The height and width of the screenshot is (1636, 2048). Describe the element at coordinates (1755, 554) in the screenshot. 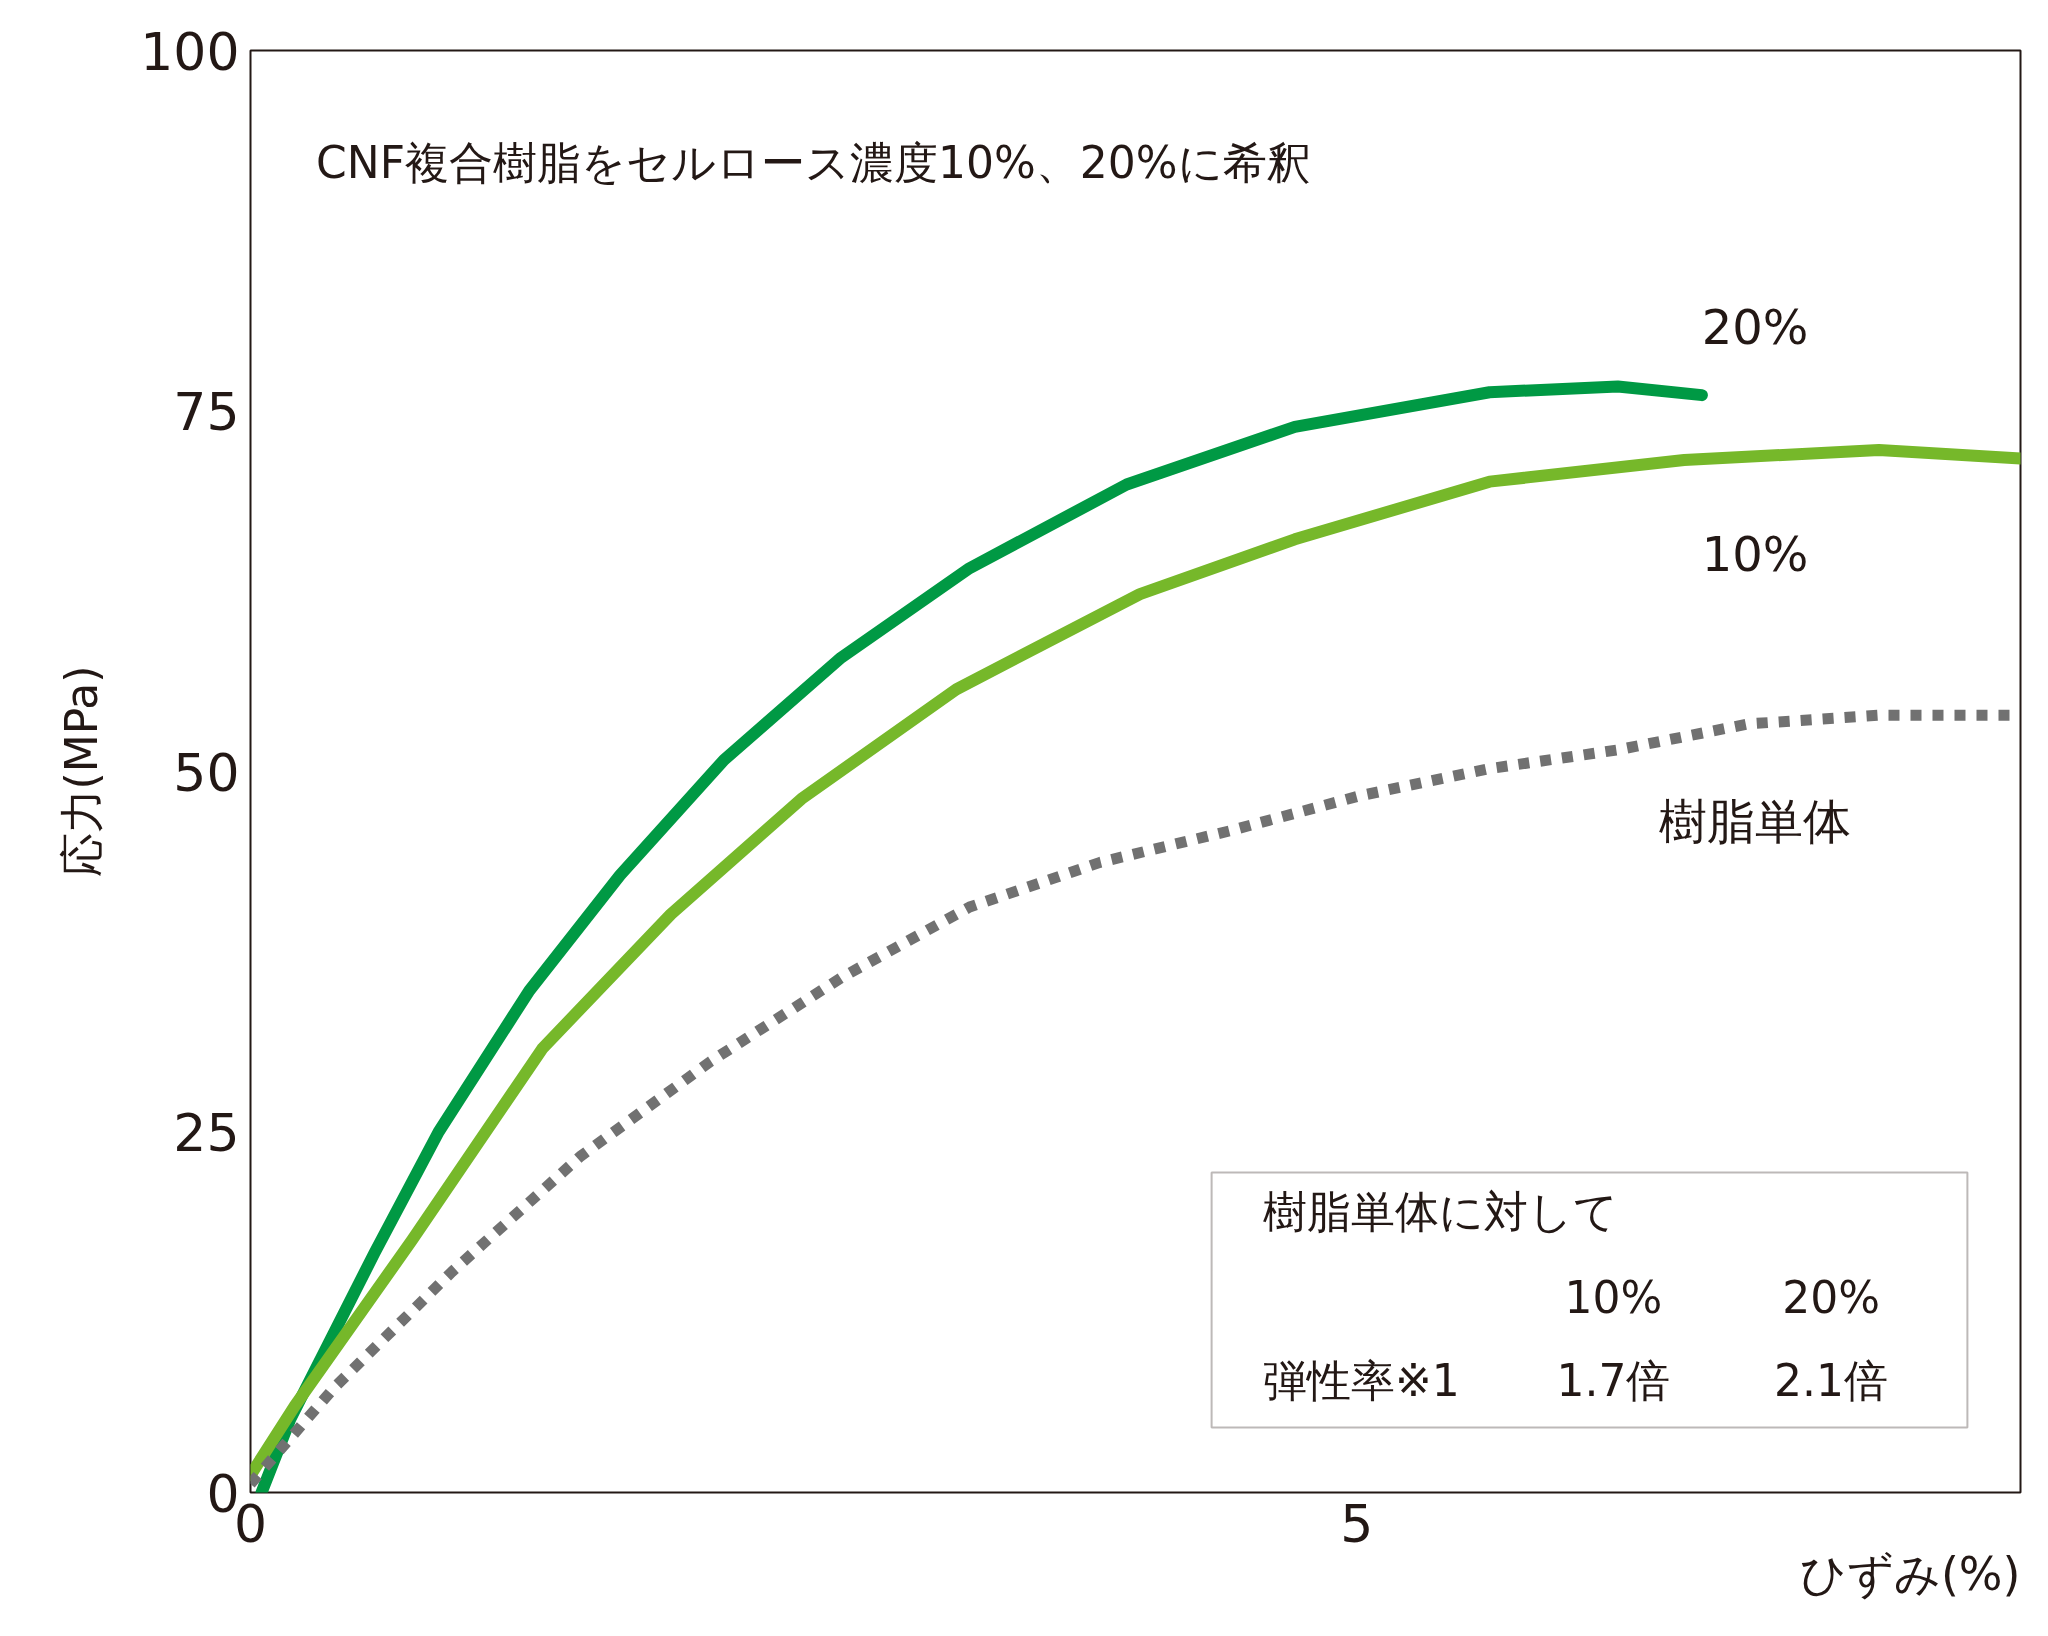

I see `series-label: 10%` at that location.